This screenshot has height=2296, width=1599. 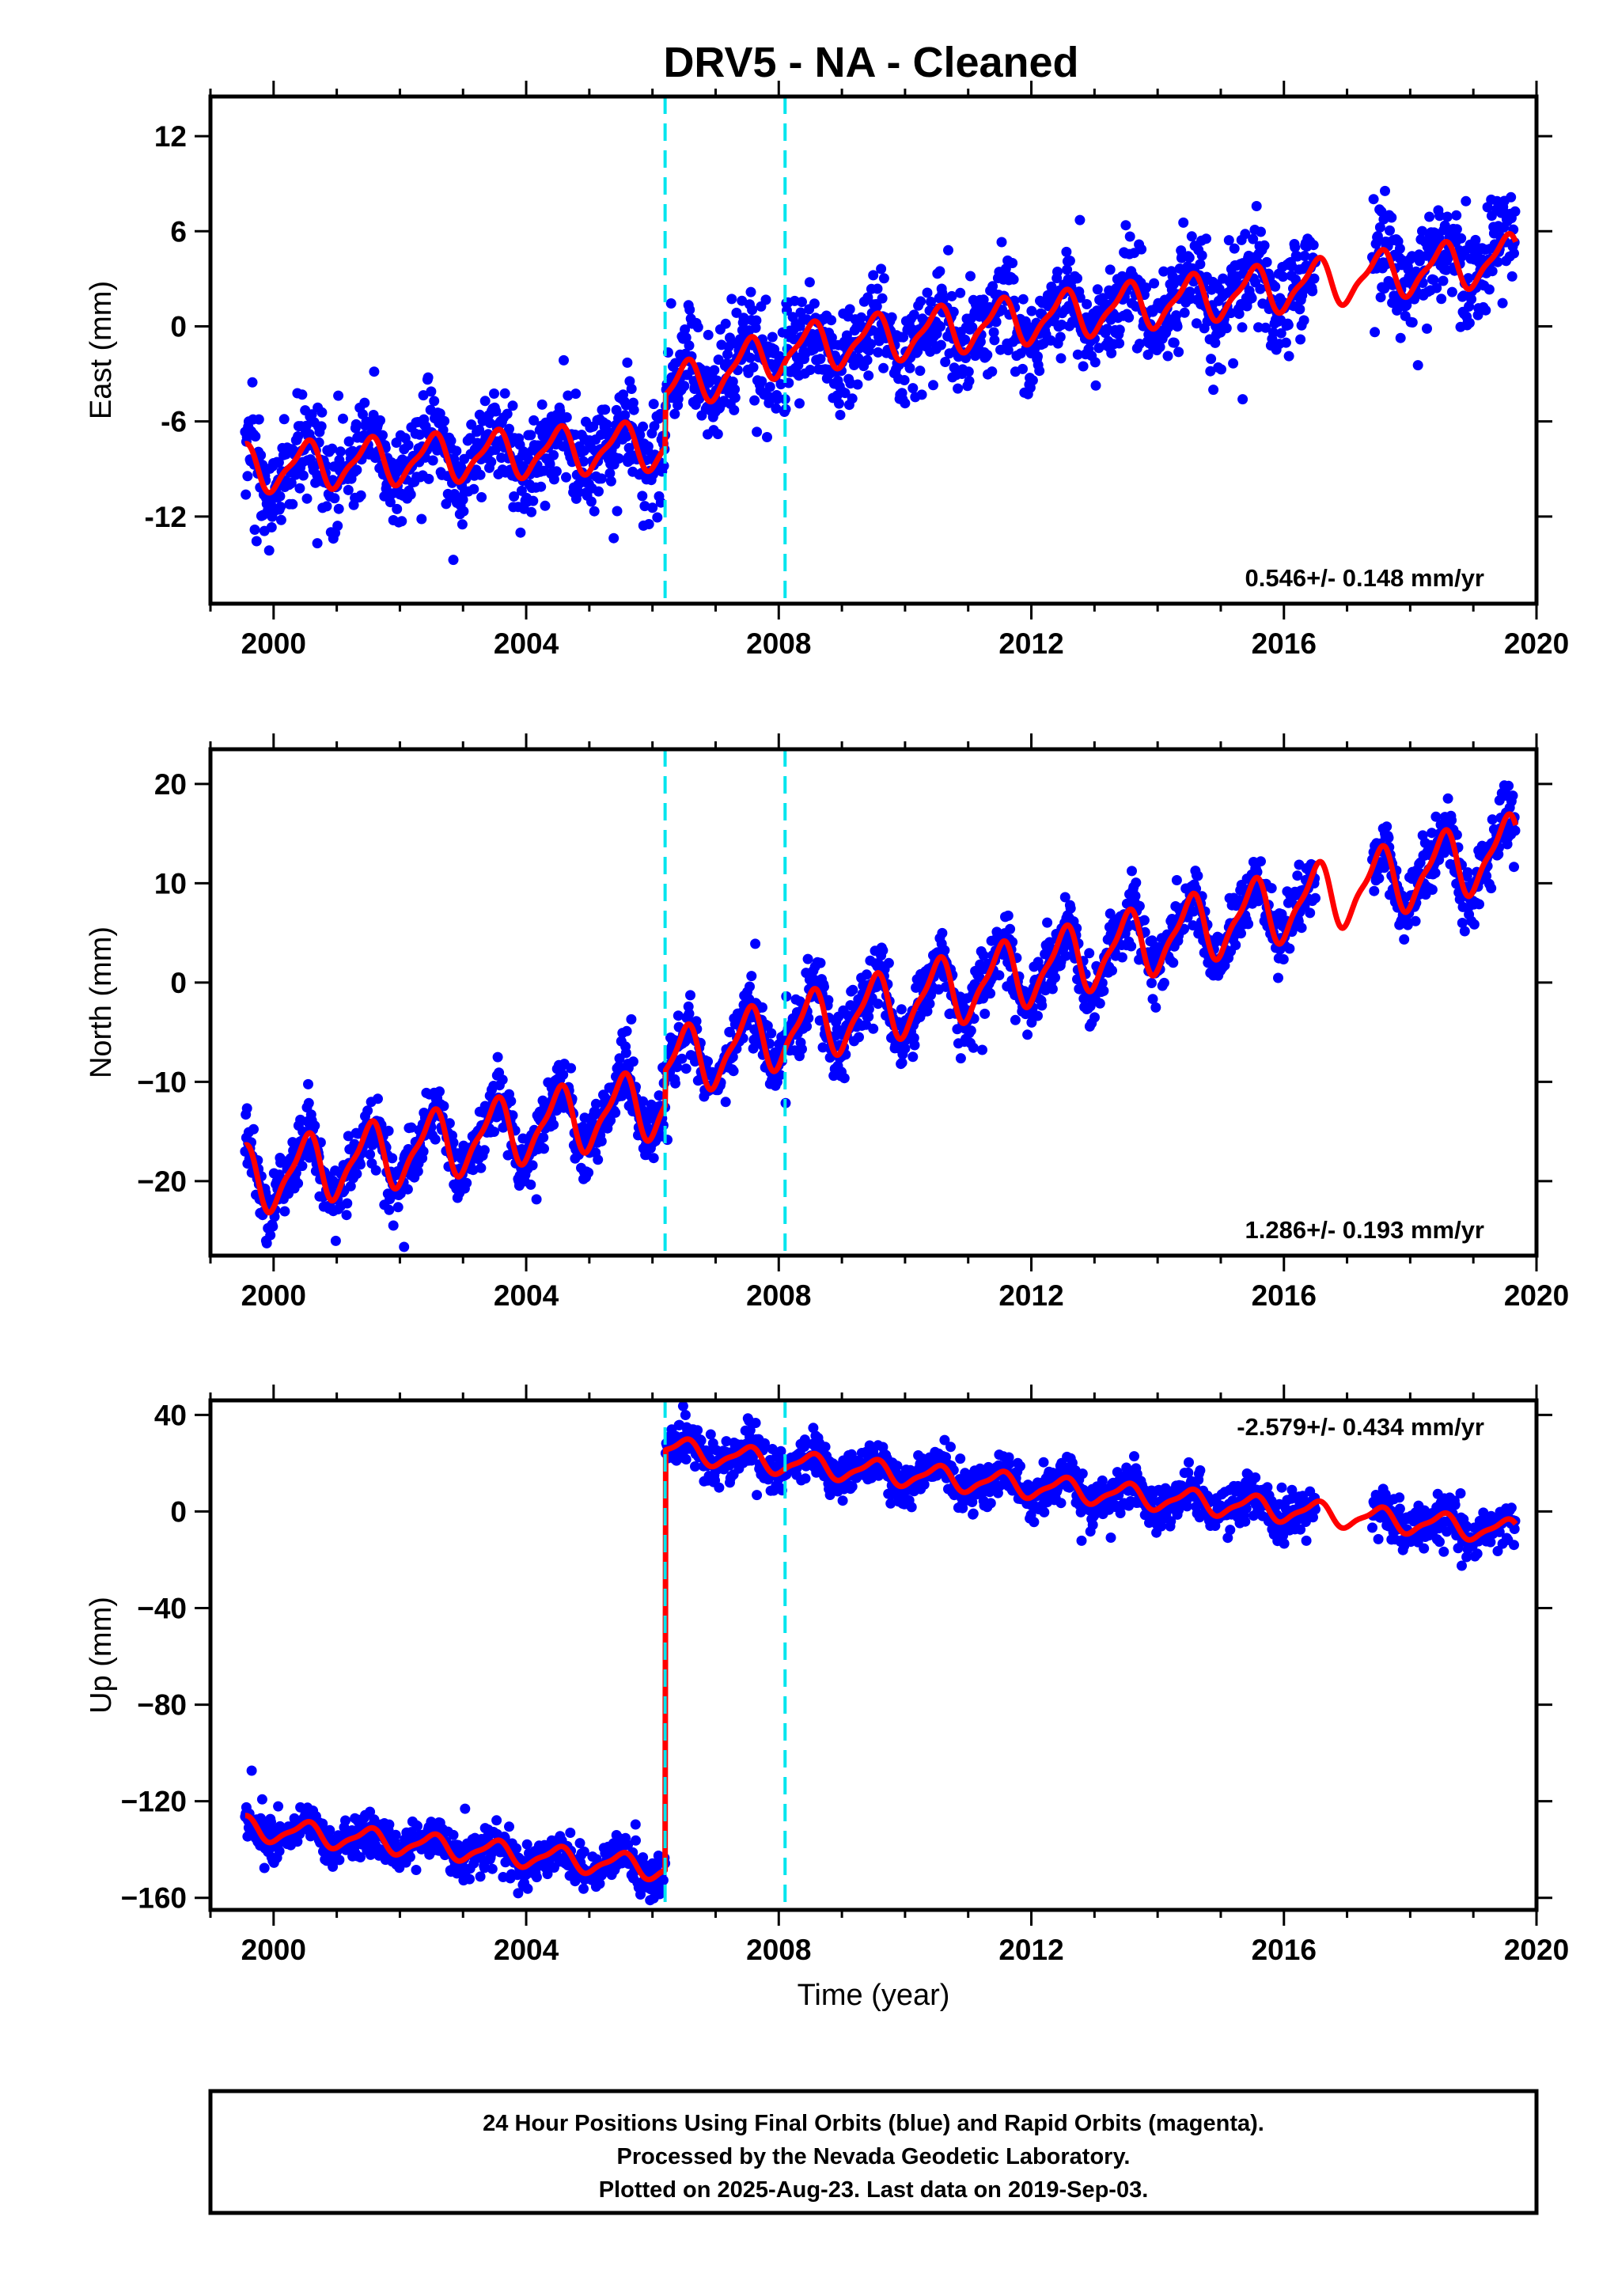 What do you see at coordinates (102, 1002) in the screenshot?
I see `y-axis-title-north: North (mm)` at bounding box center [102, 1002].